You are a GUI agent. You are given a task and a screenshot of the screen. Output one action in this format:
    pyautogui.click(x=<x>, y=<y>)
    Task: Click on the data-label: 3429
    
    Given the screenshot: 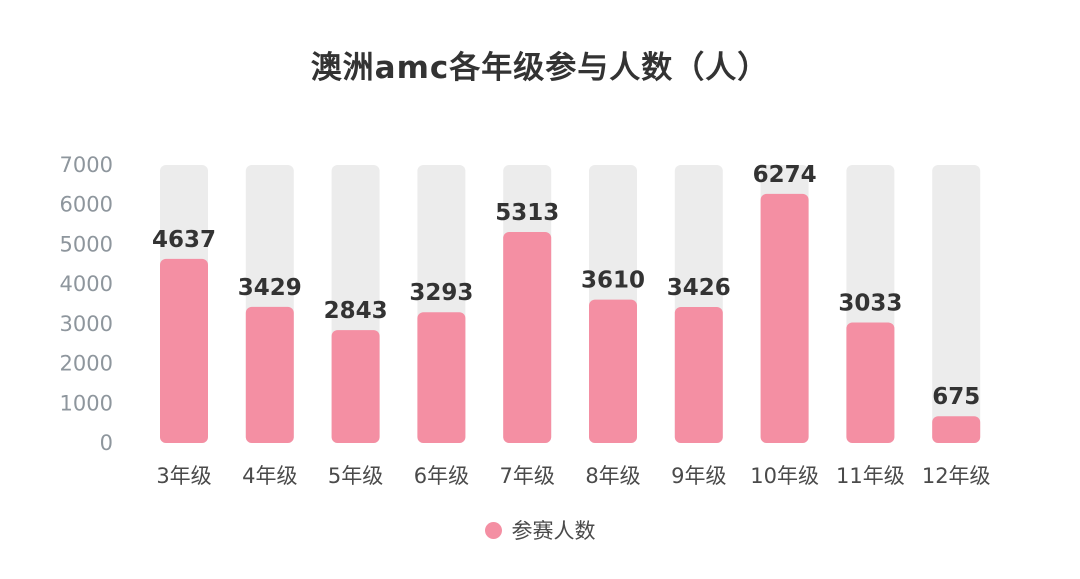 What is the action you would take?
    pyautogui.click(x=270, y=288)
    